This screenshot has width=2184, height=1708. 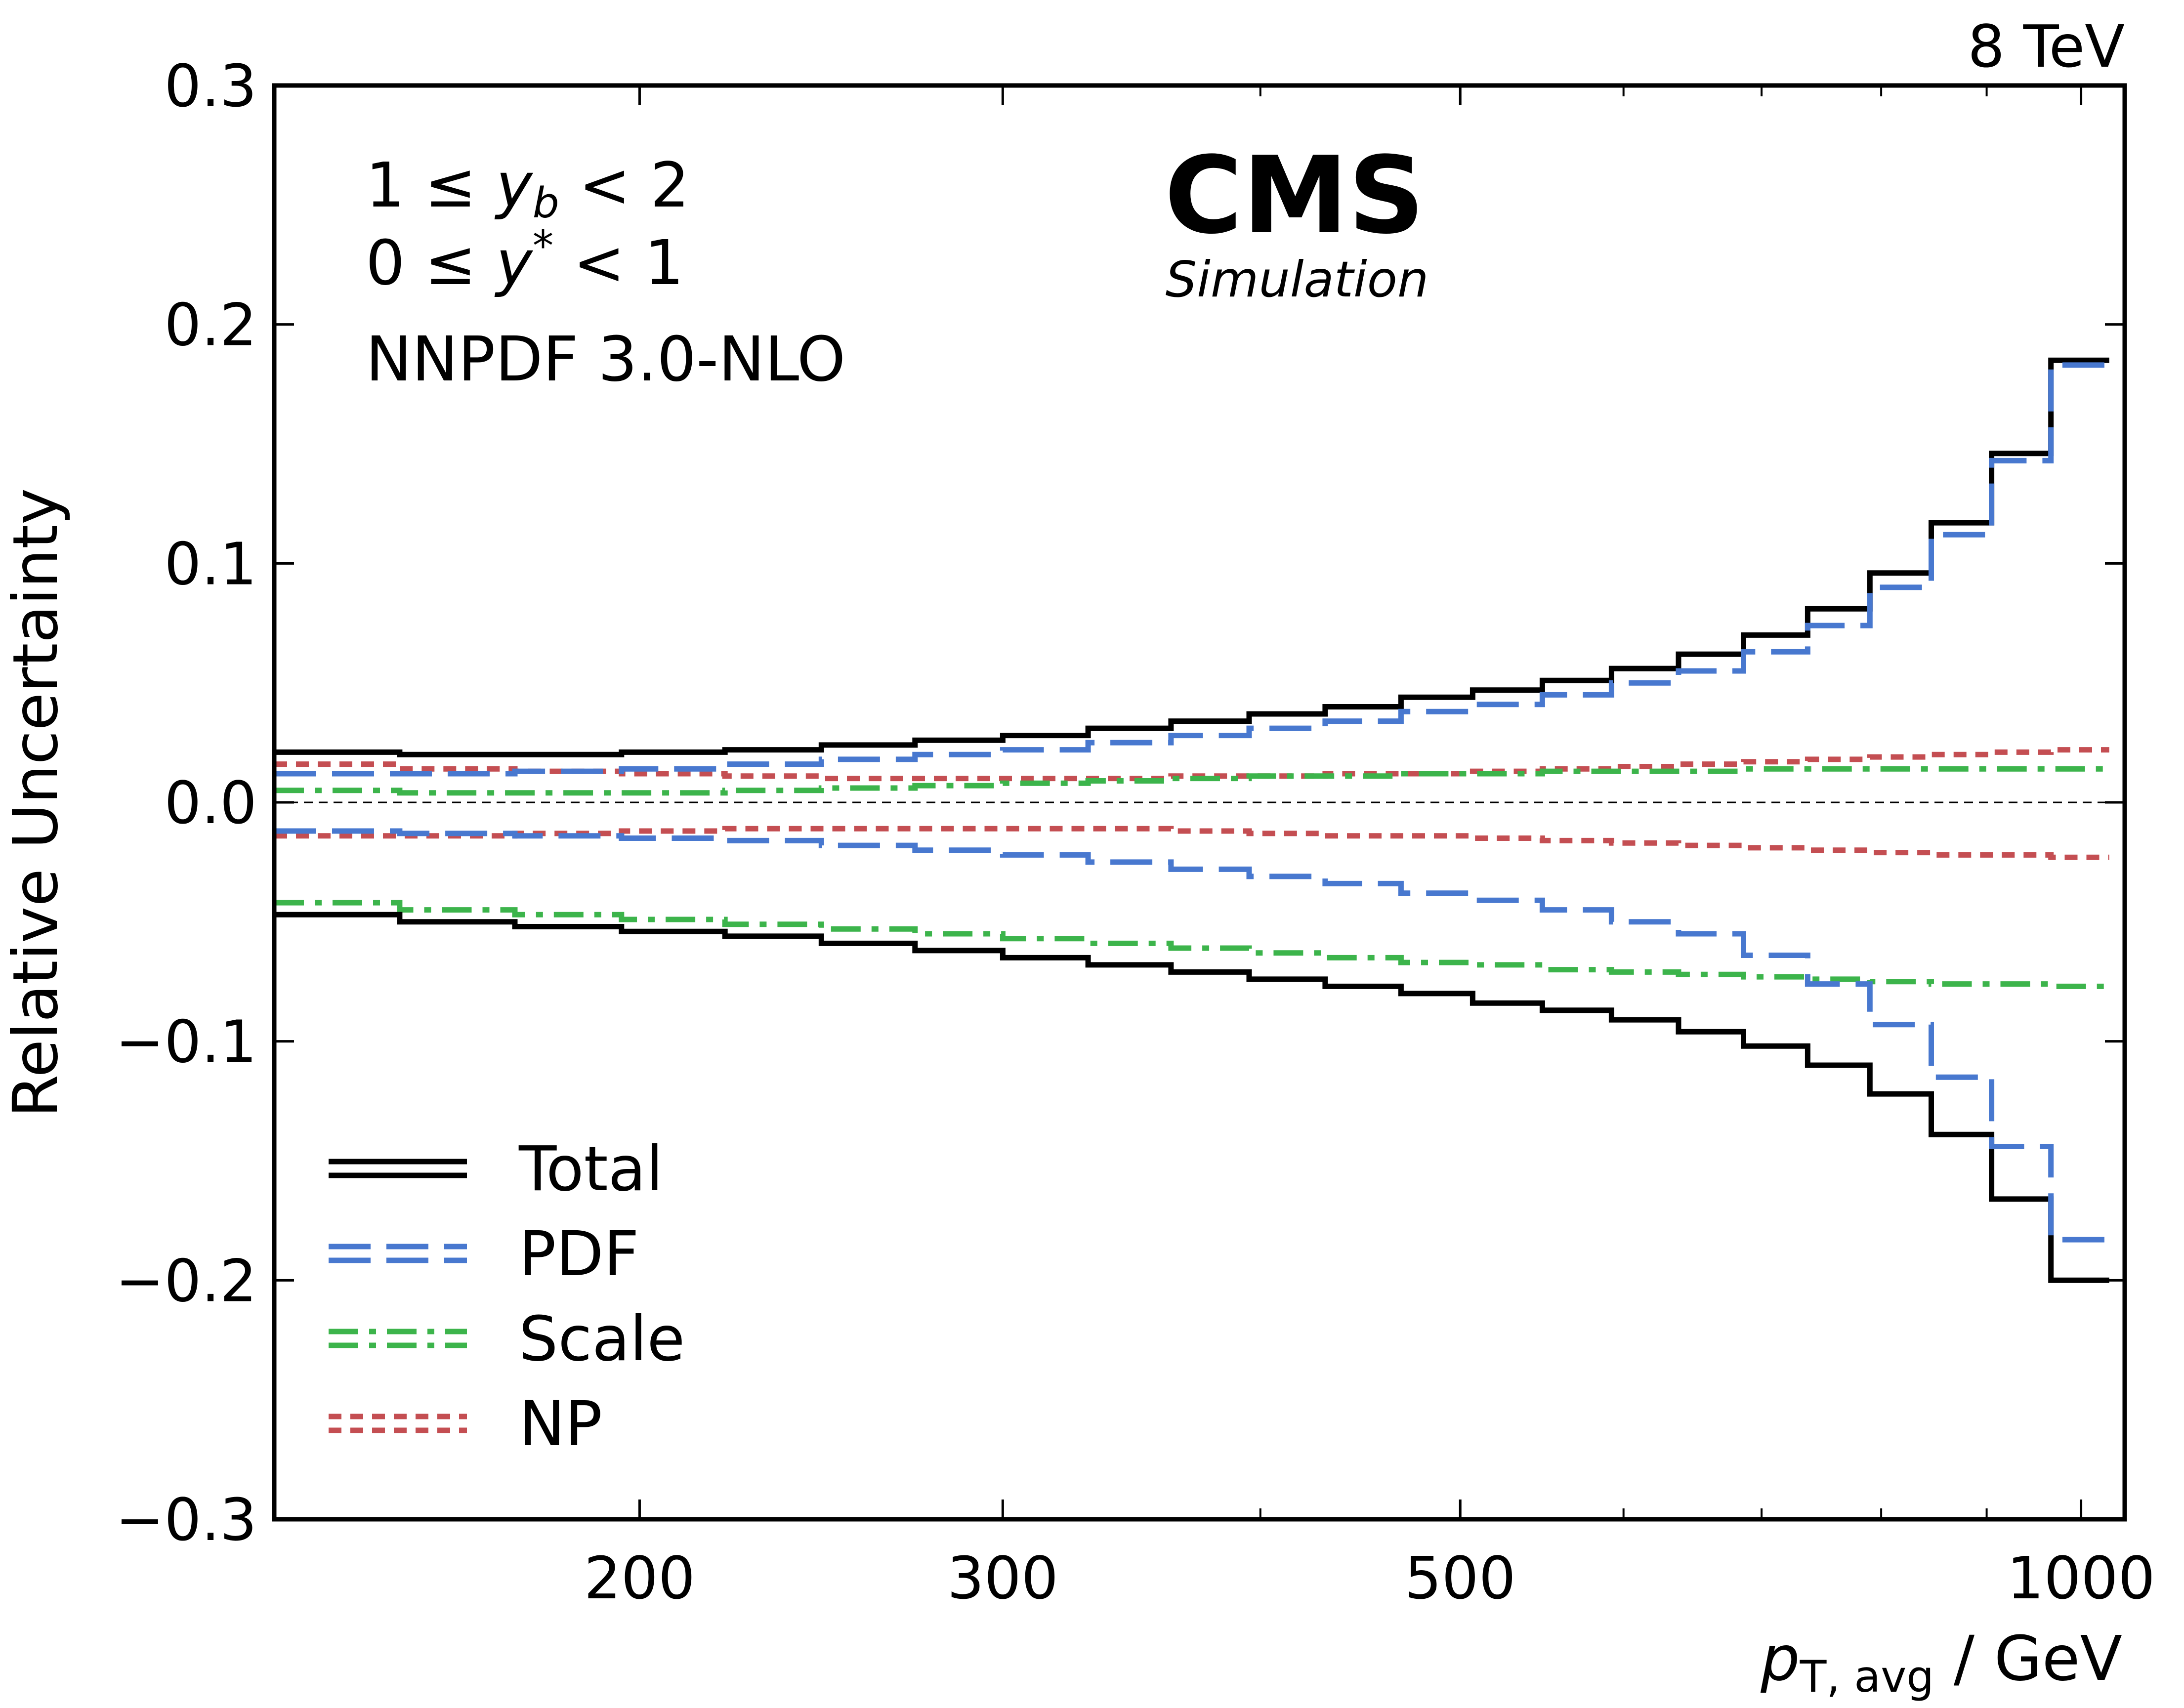 What do you see at coordinates (1780, 1659) in the screenshot?
I see `x-label-main: p` at bounding box center [1780, 1659].